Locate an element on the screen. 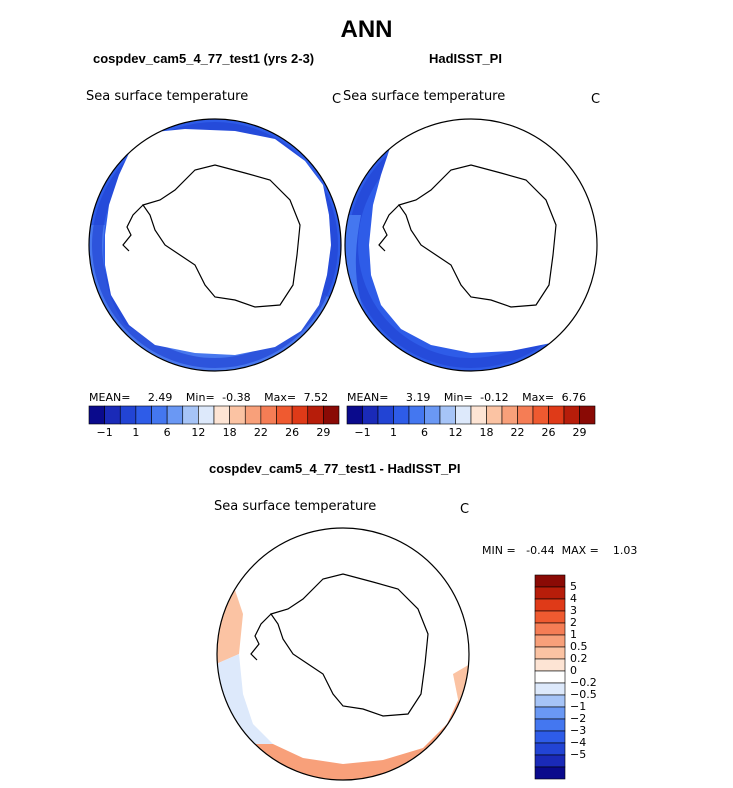  left-panel-title: cospdev_cam5_4_77_test1 (yrs 2-3) is located at coordinates (204, 58).